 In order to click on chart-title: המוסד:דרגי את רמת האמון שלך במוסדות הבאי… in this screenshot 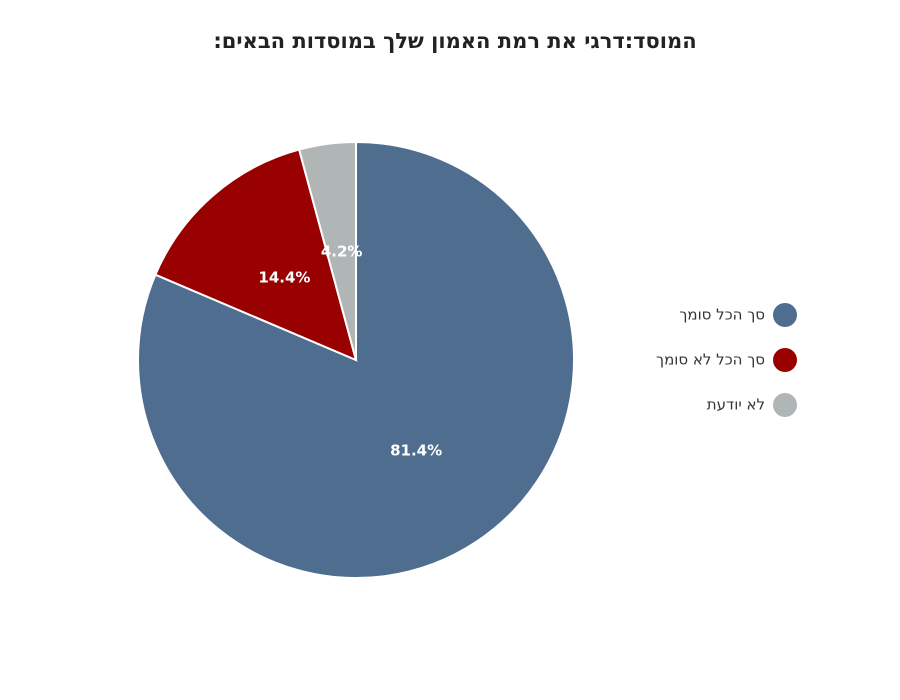, I will do `click(454, 41)`.